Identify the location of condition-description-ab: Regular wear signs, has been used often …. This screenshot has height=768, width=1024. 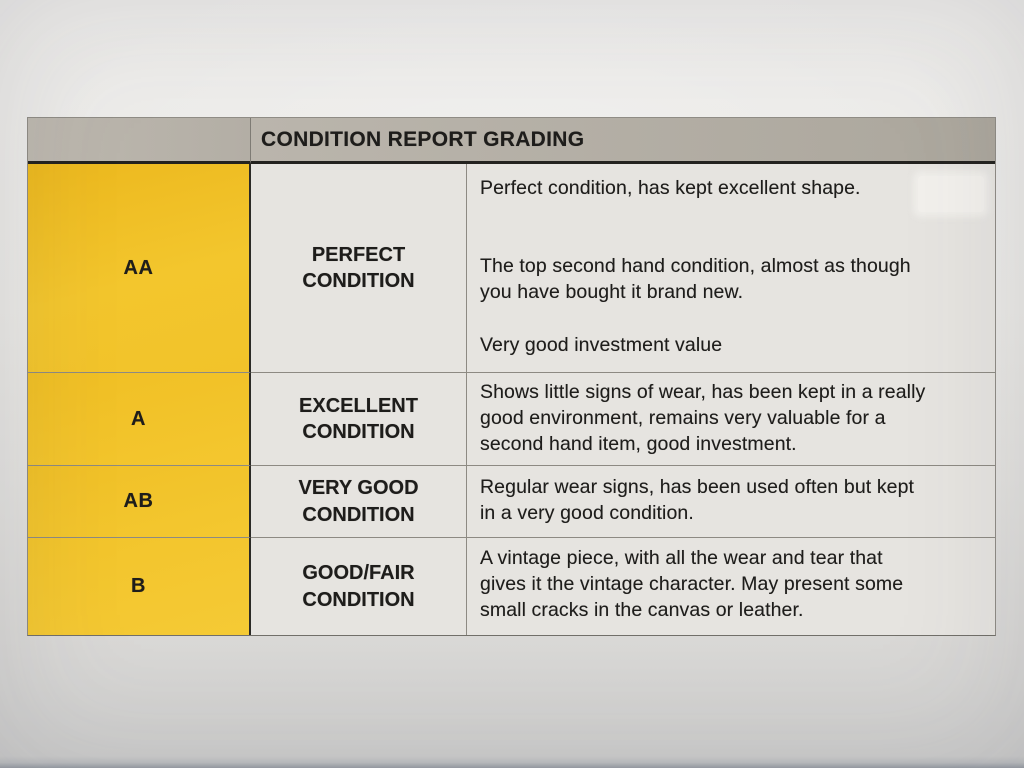
(731, 501).